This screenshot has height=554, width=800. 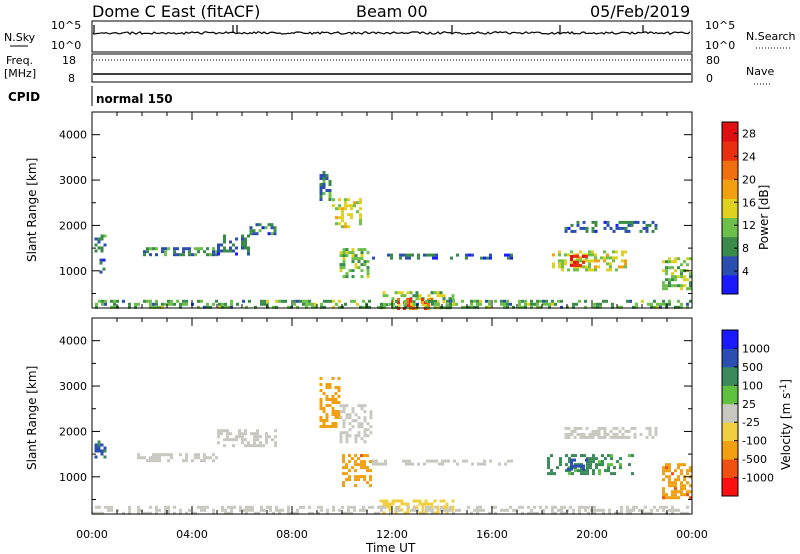 What do you see at coordinates (720, 25) in the screenshot?
I see `noise-tick-right-top: 10^5` at bounding box center [720, 25].